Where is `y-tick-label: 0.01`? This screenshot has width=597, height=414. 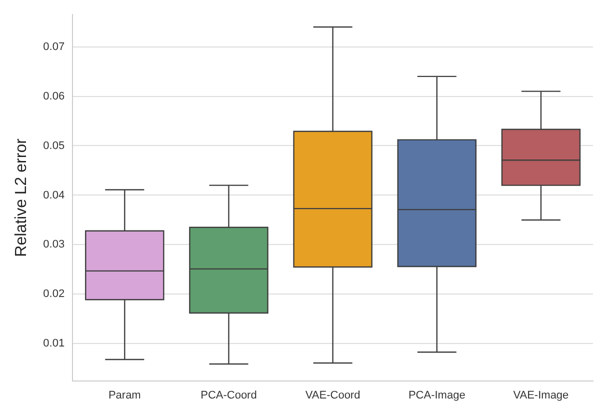
y-tick-label: 0.01 is located at coordinates (54, 344).